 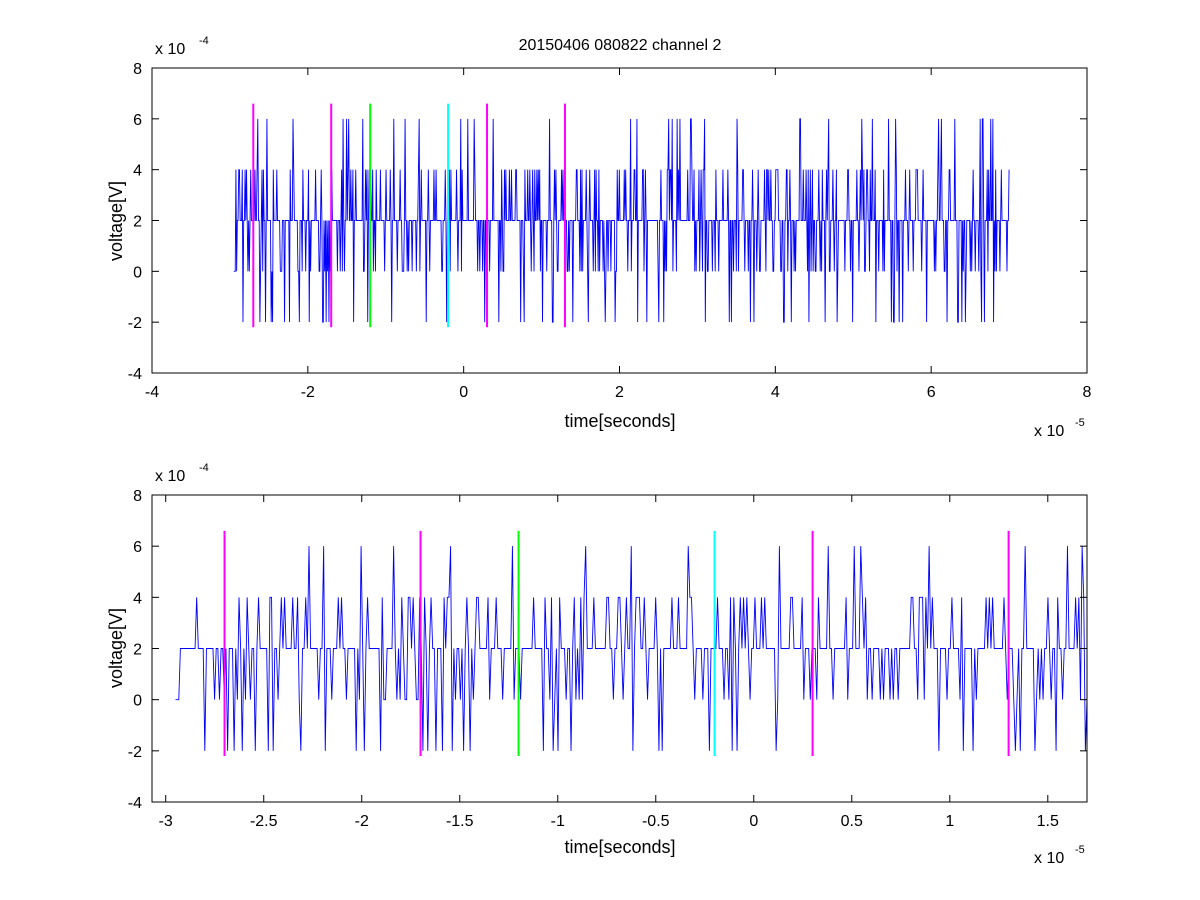 I want to click on x-tick-label: -1, so click(x=558, y=821).